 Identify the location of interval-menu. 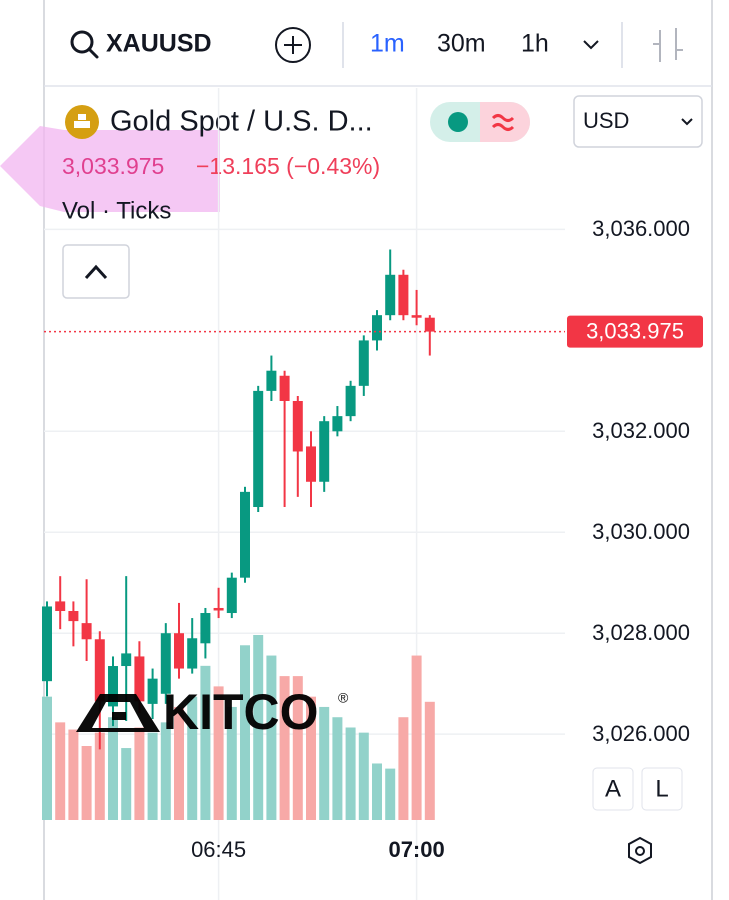
(591, 45).